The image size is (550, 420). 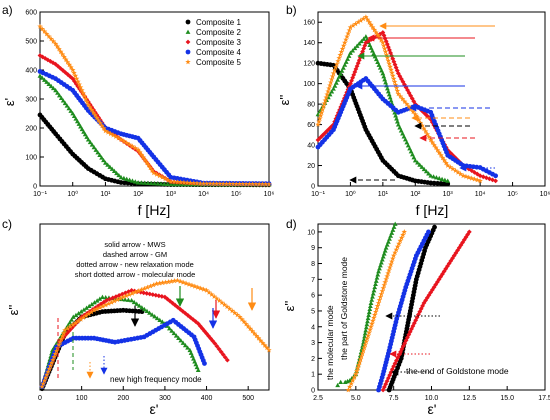 I want to click on panel-d-arrows, so click(x=412, y=344).